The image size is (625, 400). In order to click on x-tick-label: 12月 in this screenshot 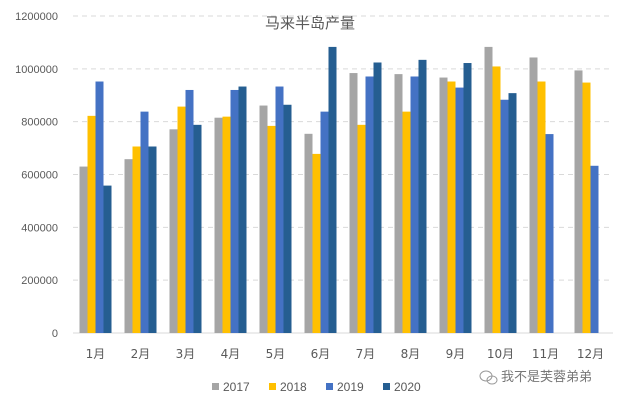, I will do `click(590, 354)`.